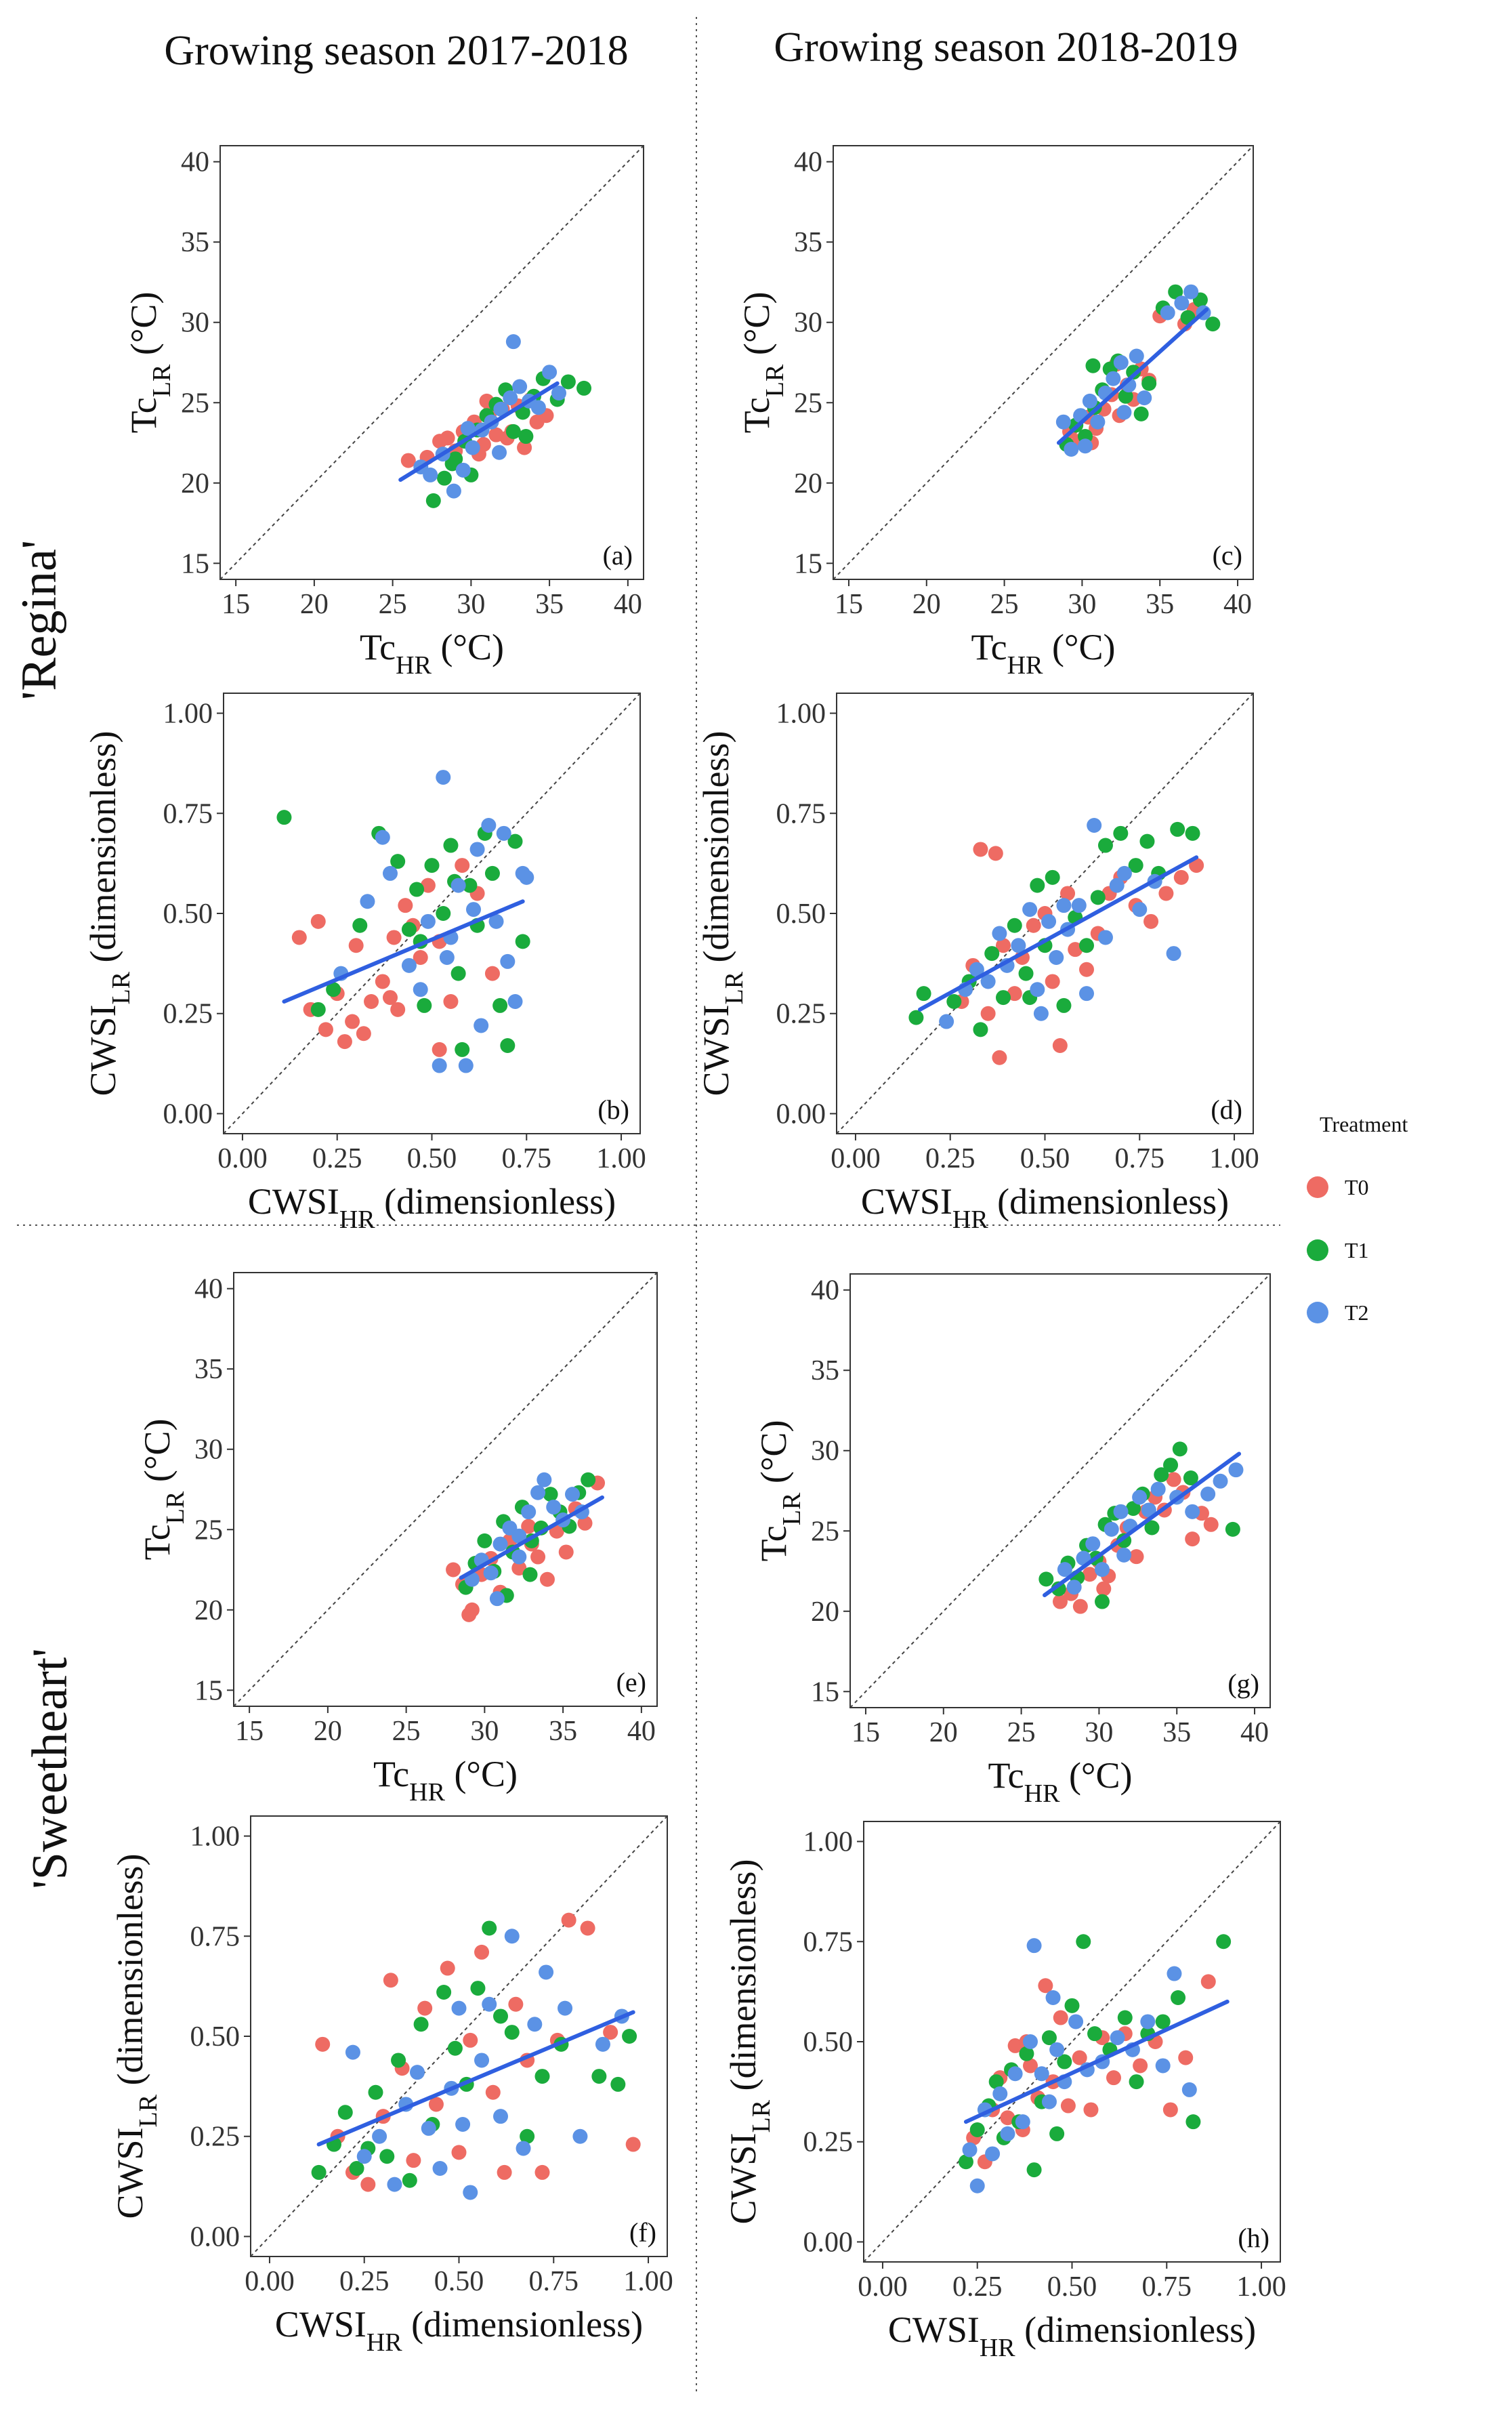  Describe the element at coordinates (1160, 604) in the screenshot. I see `x-tick-label: 35` at that location.